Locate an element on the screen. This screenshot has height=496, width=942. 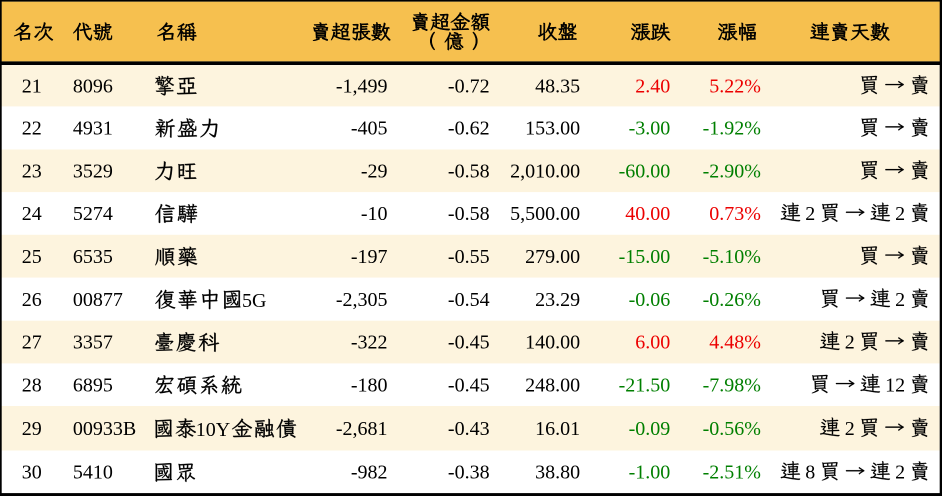
svg-text: -1.92% is located at coordinates (732, 129).